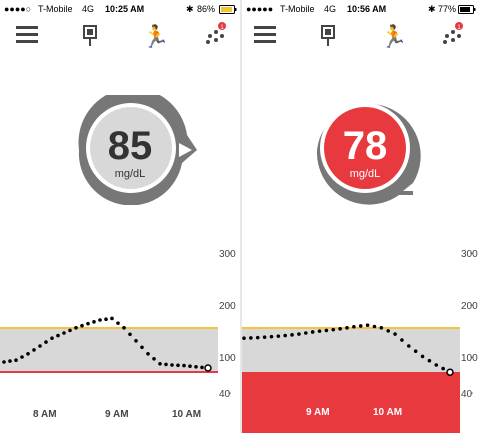 This screenshot has width=484, height=433. Describe the element at coordinates (88, 9) in the screenshot. I see `network: 4G` at that location.